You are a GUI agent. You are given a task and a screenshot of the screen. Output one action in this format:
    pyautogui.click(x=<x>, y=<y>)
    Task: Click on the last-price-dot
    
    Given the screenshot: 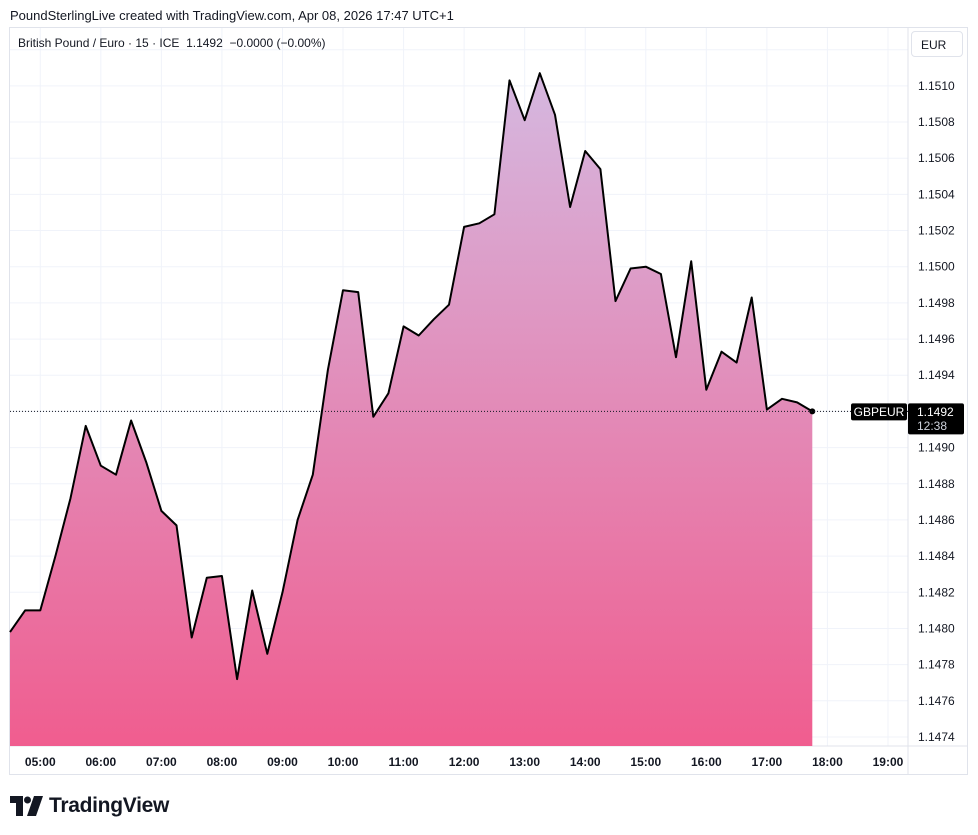 What is the action you would take?
    pyautogui.click(x=812, y=411)
    